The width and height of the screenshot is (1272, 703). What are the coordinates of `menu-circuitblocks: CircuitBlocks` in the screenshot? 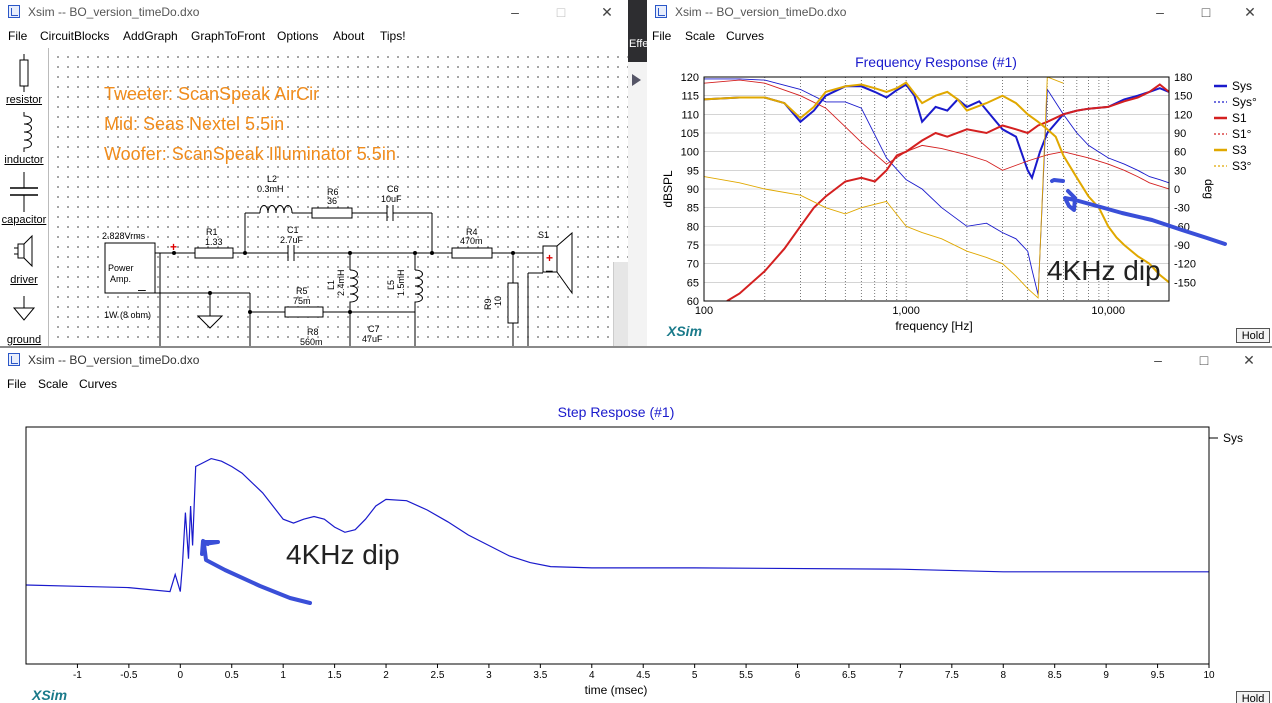 It's located at (75, 36).